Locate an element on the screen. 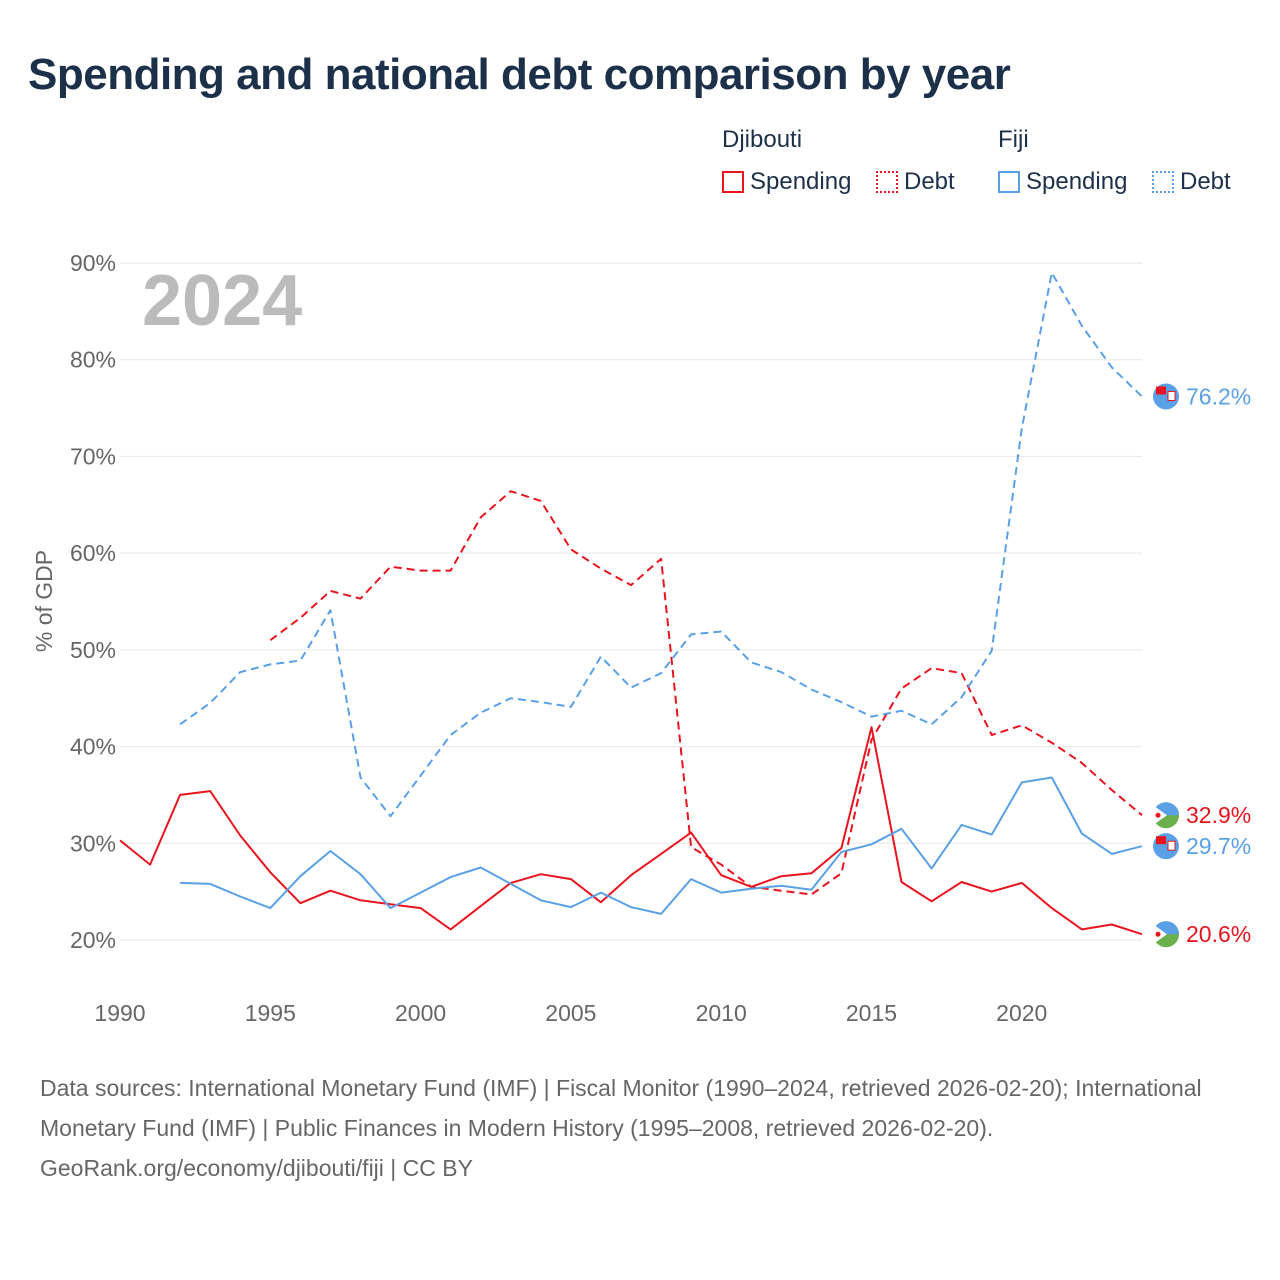 This screenshot has height=1280, width=1280. x-tick-label: 1995 is located at coordinates (270, 1013).